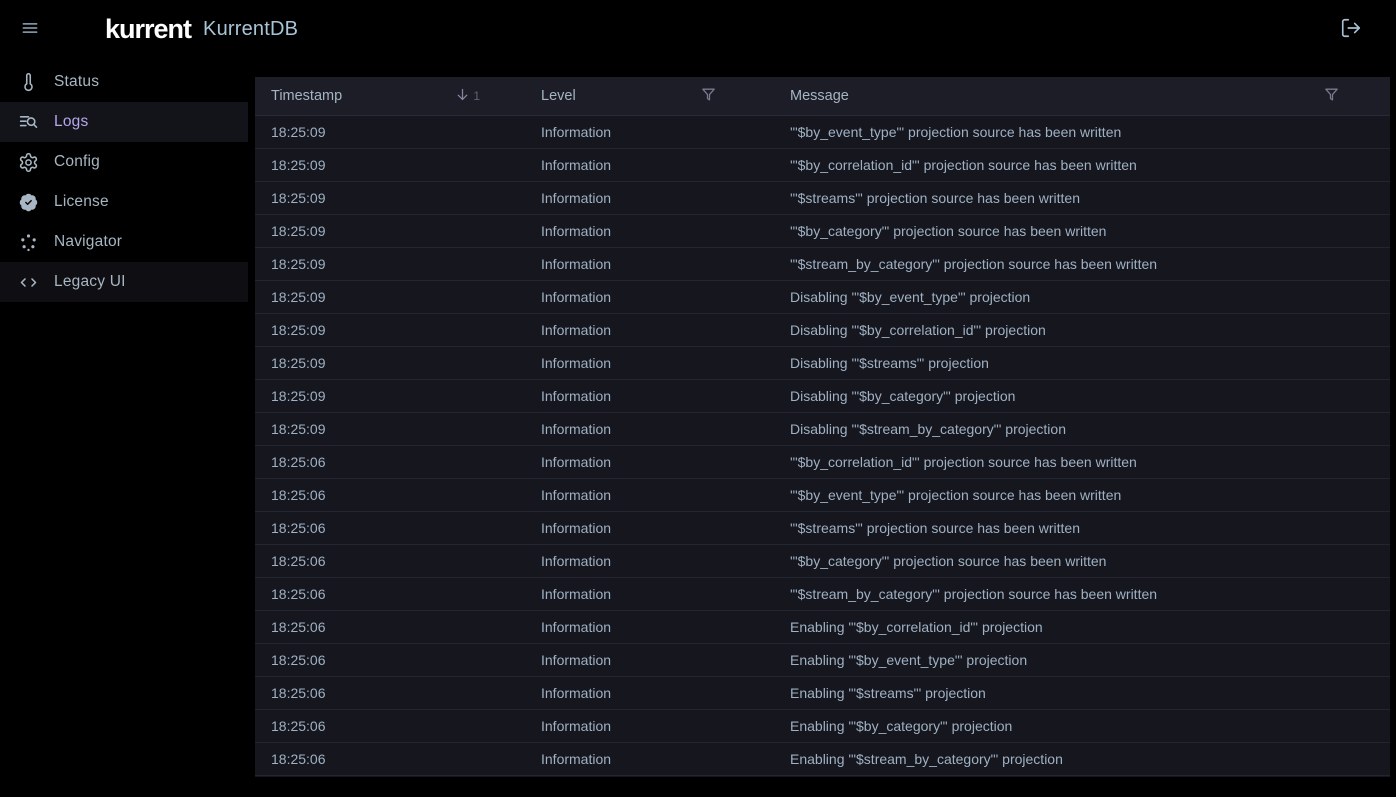 The image size is (1396, 797). I want to click on thermometer-icon, so click(28, 82).